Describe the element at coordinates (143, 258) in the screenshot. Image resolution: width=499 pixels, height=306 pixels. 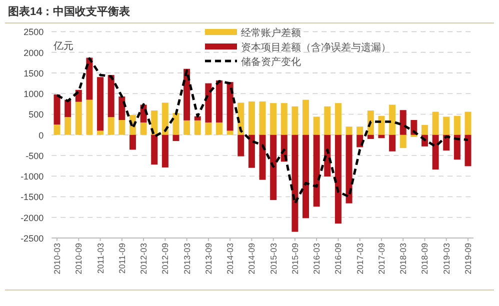
I see `x-tick-label: 2012-03` at that location.